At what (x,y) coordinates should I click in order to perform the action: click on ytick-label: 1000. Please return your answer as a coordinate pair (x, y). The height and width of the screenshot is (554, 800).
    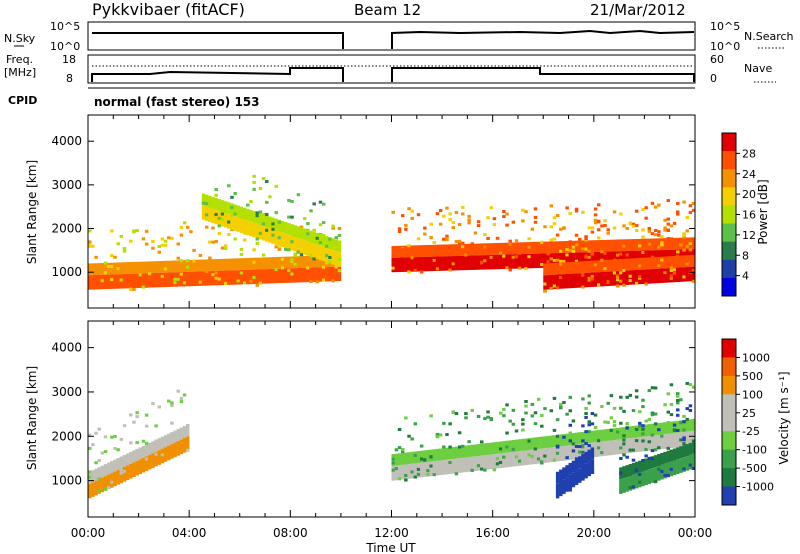
    Looking at the image, I should click on (66, 481).